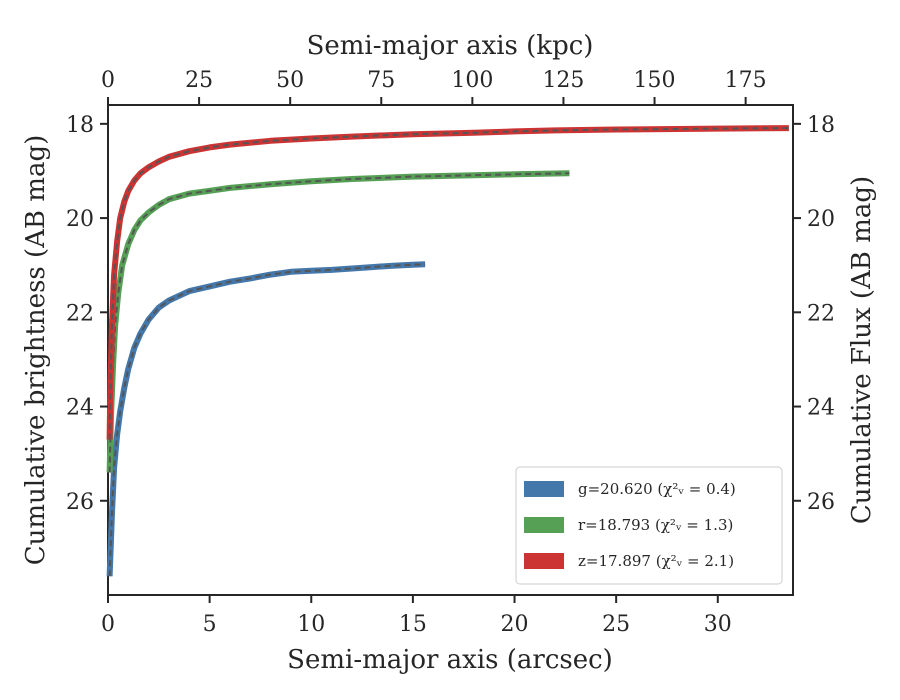 The width and height of the screenshot is (900, 700). Describe the element at coordinates (544, 489) in the screenshot. I see `legend-swatch-g` at that location.